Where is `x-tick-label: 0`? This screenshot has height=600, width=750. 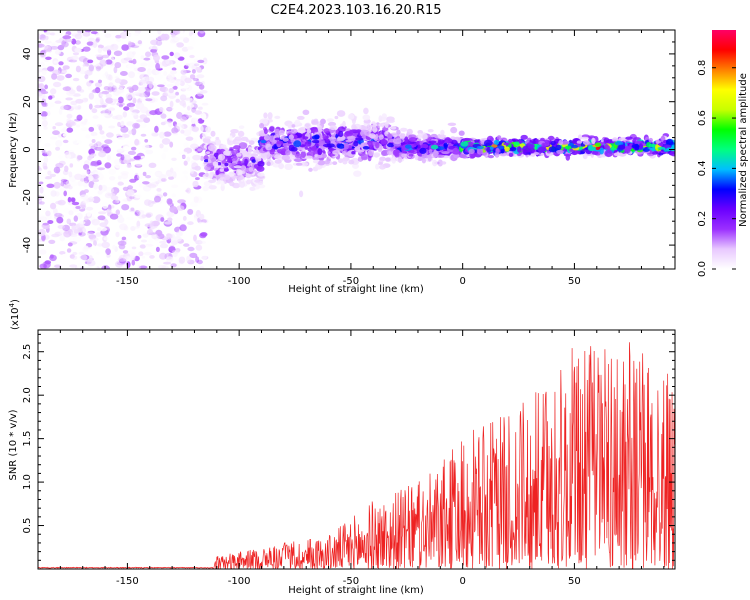
x-tick-label: 0 is located at coordinates (462, 281).